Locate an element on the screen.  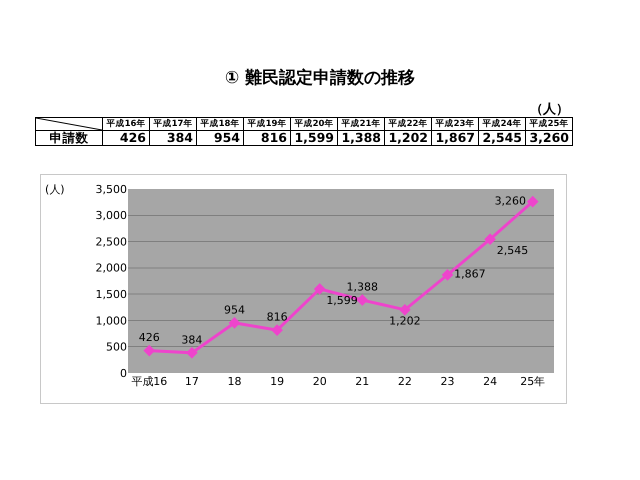
text: （人） is located at coordinates (549, 109).